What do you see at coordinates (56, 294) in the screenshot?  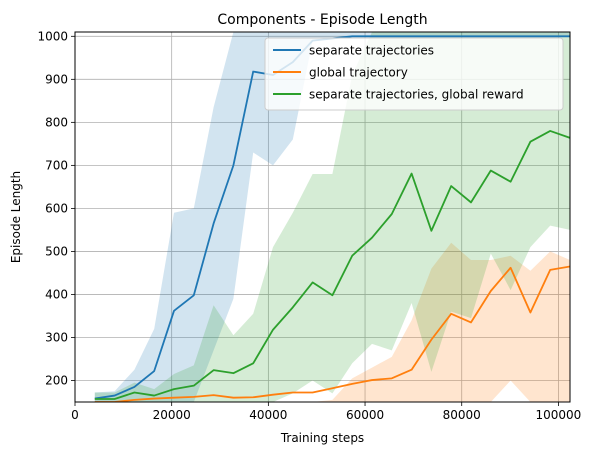 I see `y-tick-label: 400` at bounding box center [56, 294].